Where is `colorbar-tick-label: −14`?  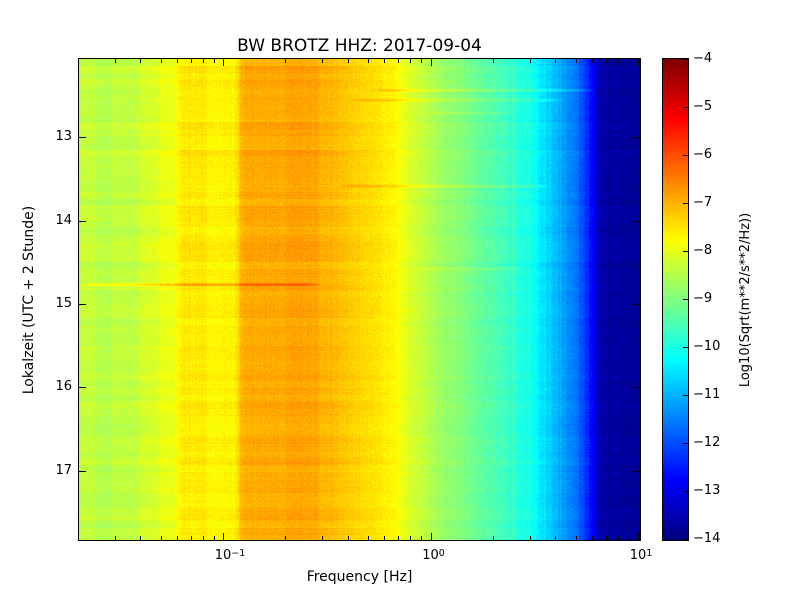 colorbar-tick-label: −14 is located at coordinates (707, 538).